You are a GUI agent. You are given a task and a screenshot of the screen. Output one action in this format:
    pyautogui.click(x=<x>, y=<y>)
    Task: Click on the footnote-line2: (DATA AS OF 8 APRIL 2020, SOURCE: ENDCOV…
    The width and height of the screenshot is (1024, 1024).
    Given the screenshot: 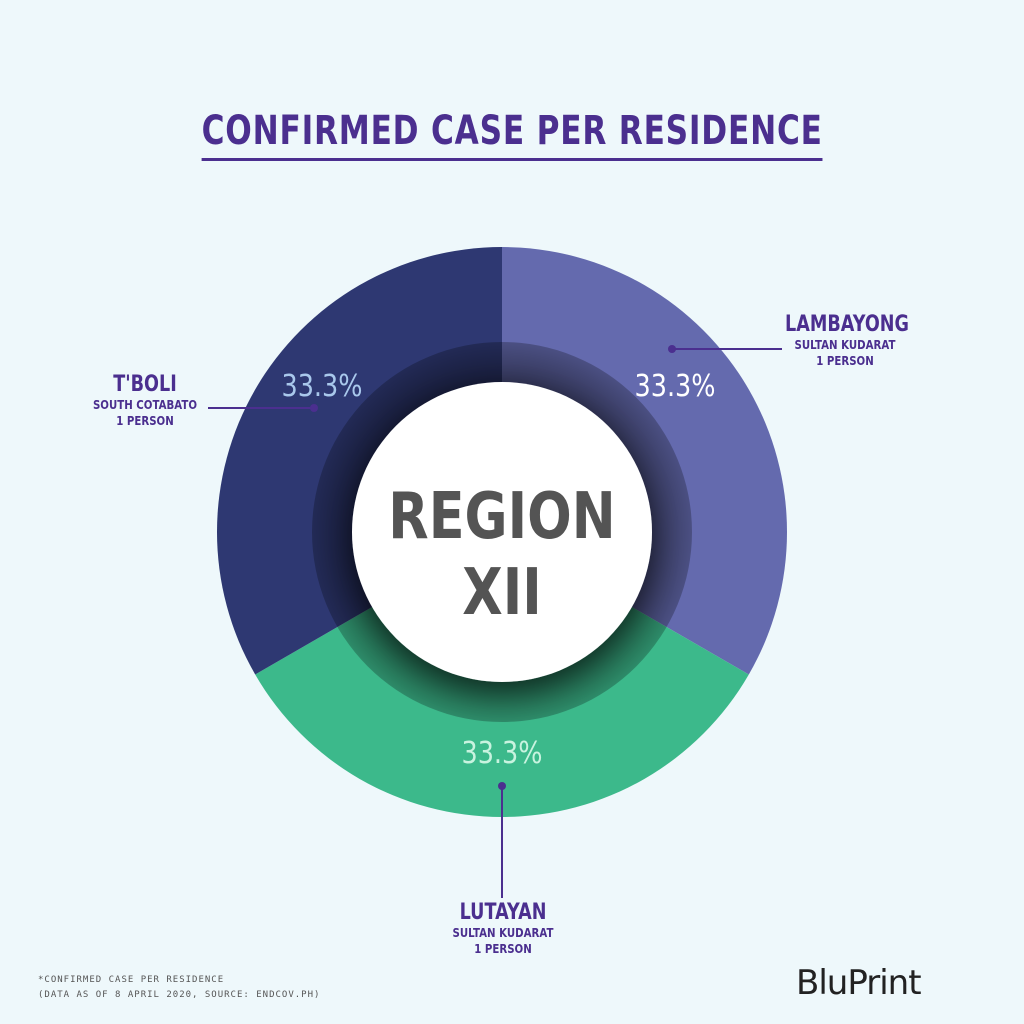 What is the action you would take?
    pyautogui.click(x=179, y=995)
    